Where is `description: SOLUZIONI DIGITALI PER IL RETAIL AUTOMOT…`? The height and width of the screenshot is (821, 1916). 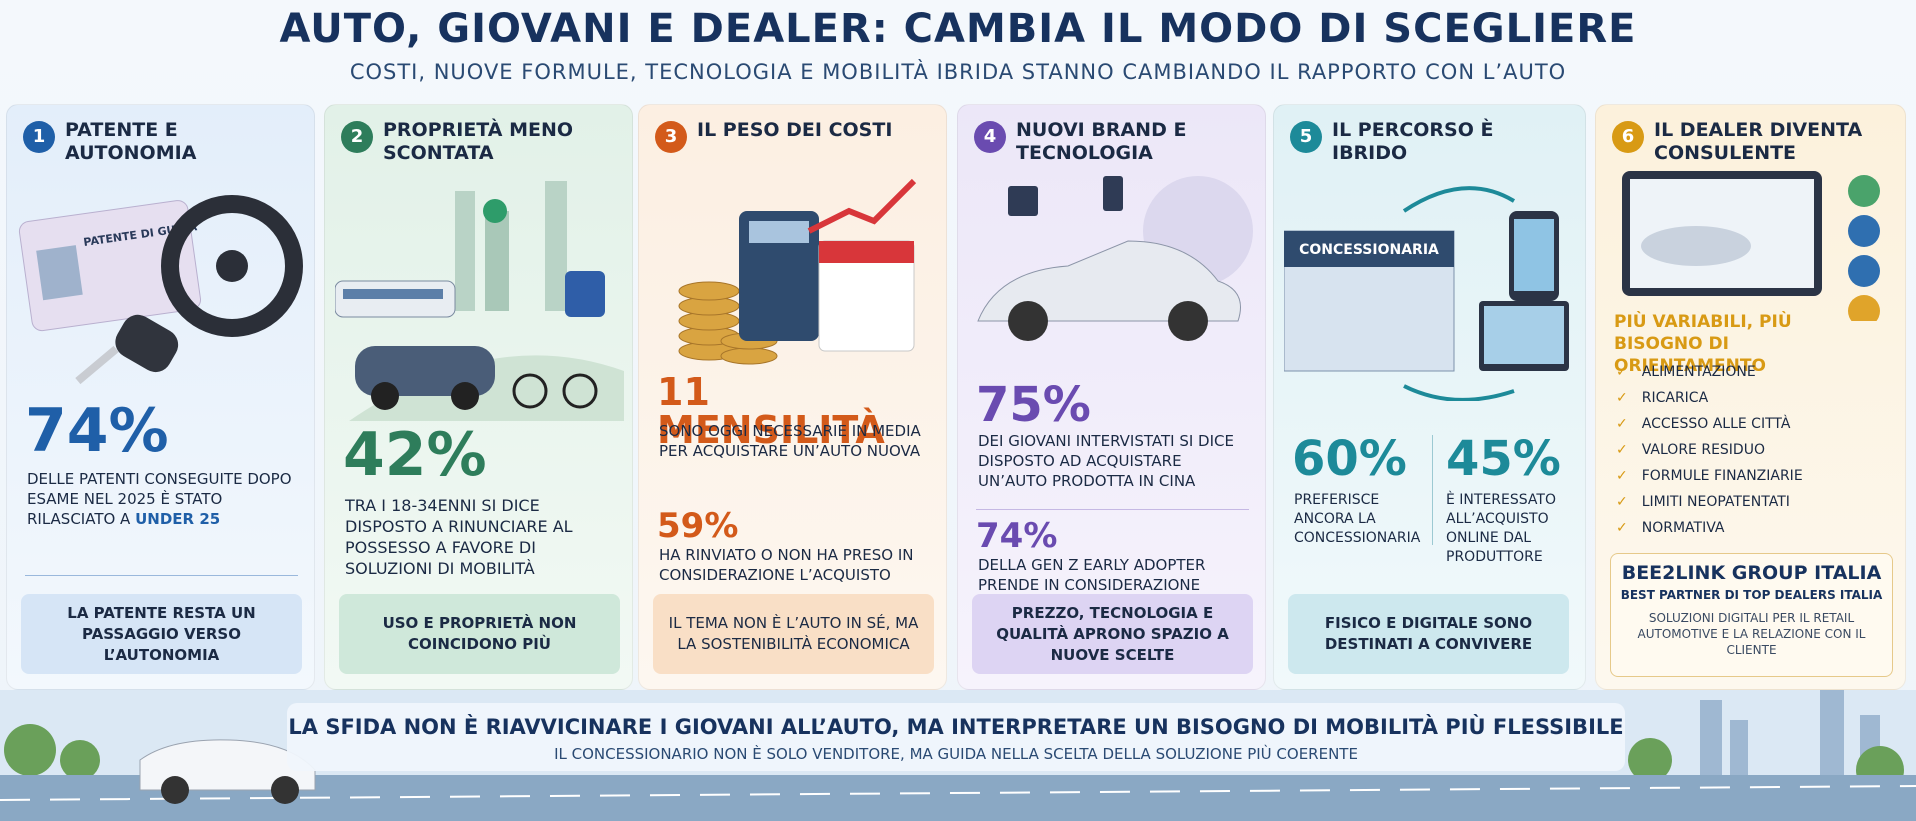
description: SOLUZIONI DIGITALI PER IL RETAIL AUTOMOT… is located at coordinates (1751, 634).